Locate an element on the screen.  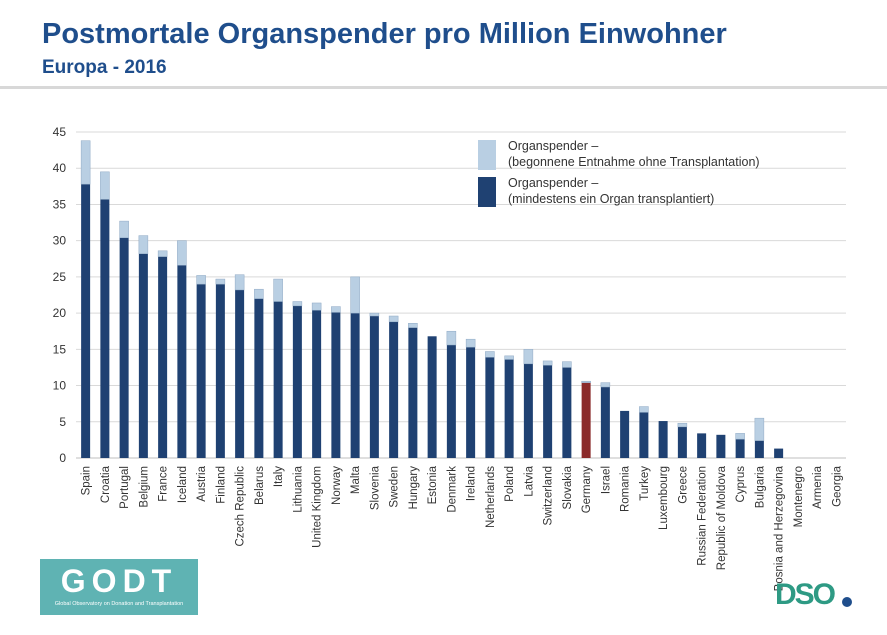
x-tick-label: Latvia is located at coordinates (529, 480).